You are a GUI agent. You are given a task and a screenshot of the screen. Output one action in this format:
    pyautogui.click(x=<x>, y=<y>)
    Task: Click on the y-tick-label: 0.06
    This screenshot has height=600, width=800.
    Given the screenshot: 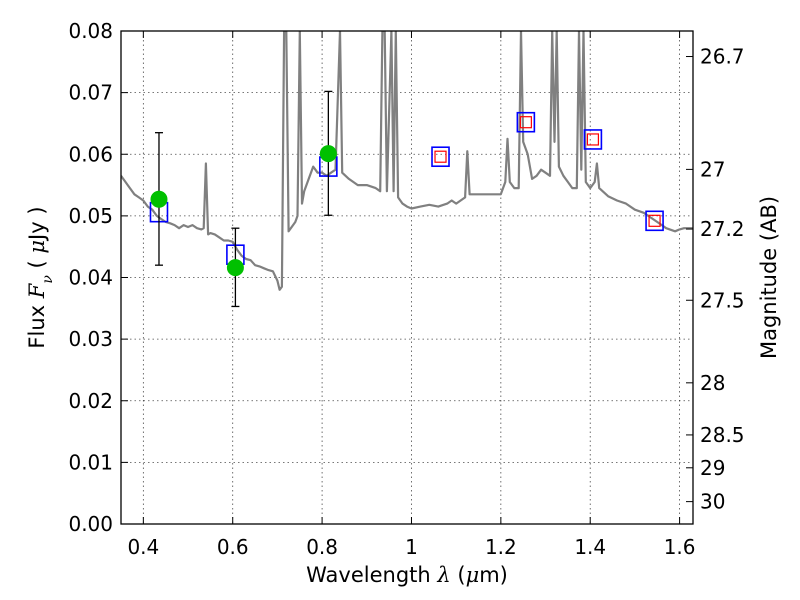 What is the action you would take?
    pyautogui.click(x=90, y=154)
    